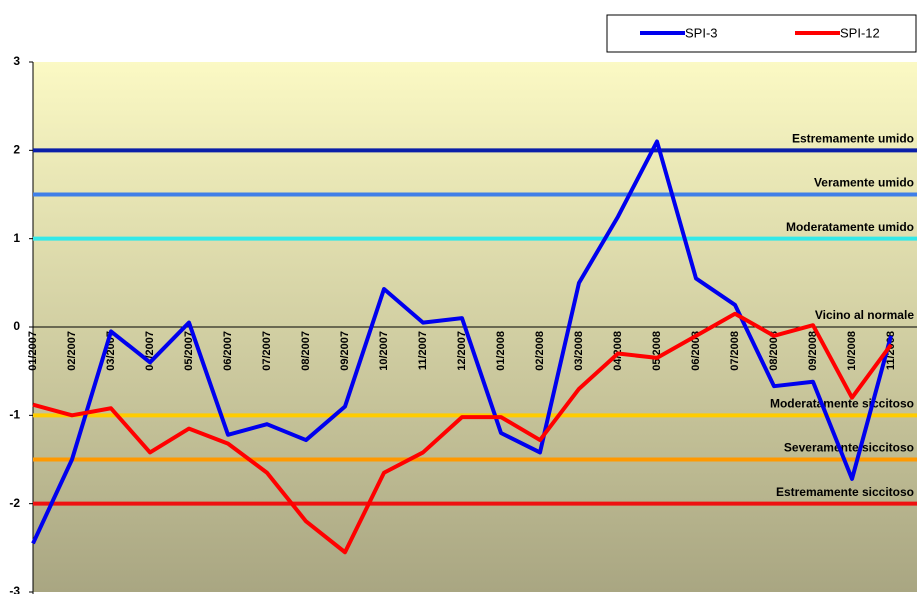 This screenshot has height=594, width=917. I want to click on x-tick-label: 01/2007, so click(33, 351).